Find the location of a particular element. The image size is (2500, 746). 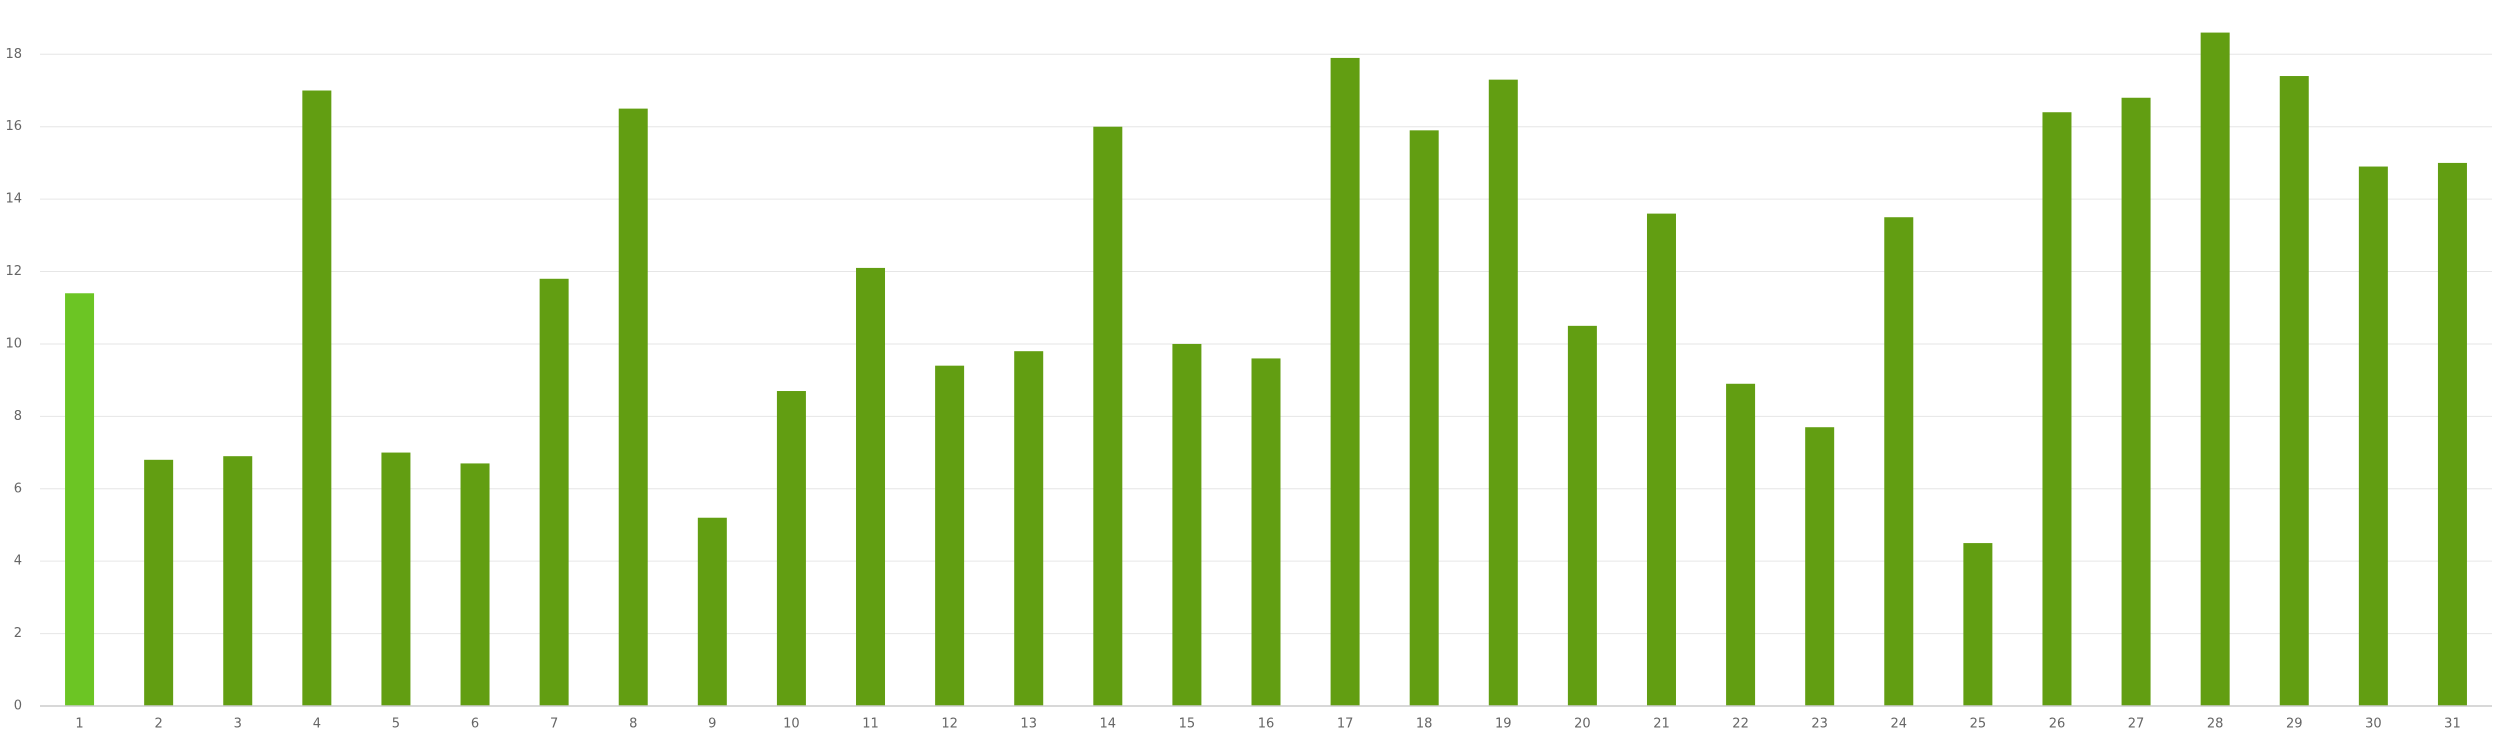

x-tick-label: 5 is located at coordinates (396, 724).